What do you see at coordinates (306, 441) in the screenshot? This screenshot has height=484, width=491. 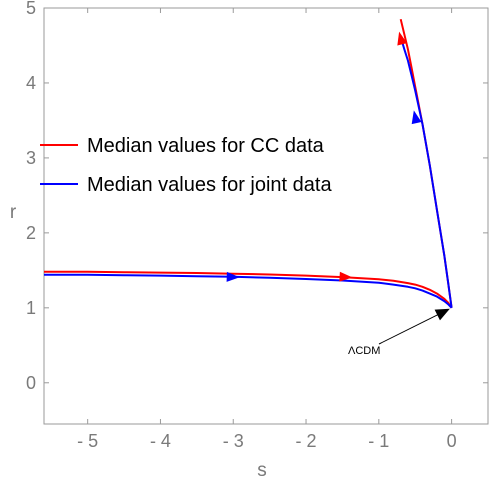 I see `x-tick-label: - 2` at bounding box center [306, 441].